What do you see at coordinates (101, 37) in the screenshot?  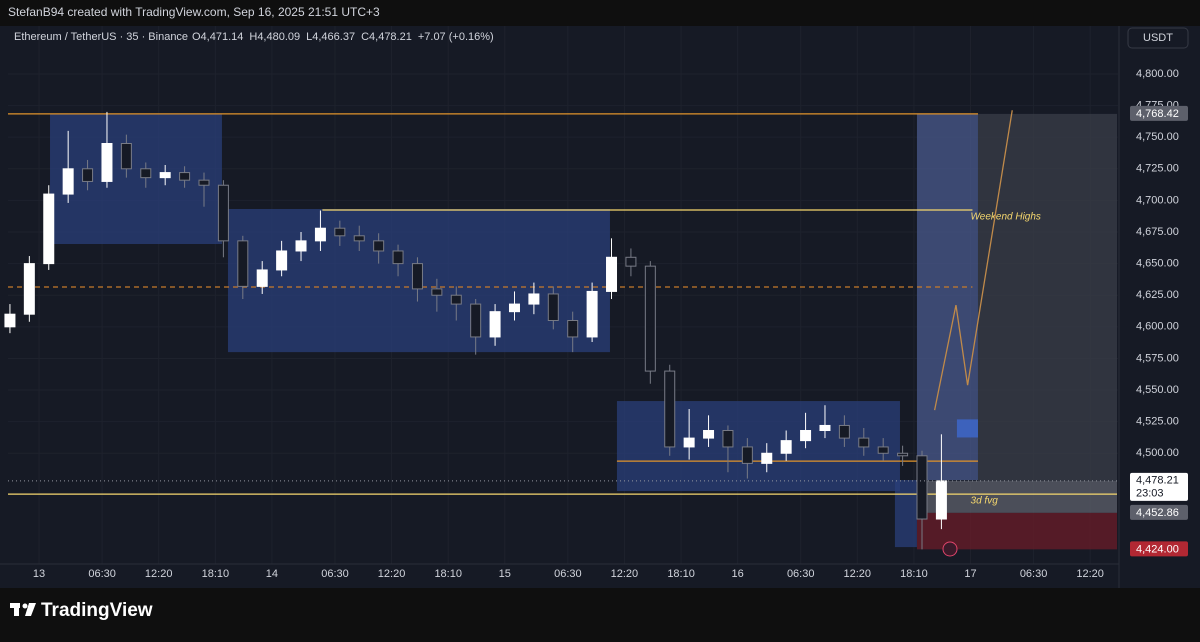 I see `symbol: Ethereum / TetherUS · 35 · Binance` at bounding box center [101, 37].